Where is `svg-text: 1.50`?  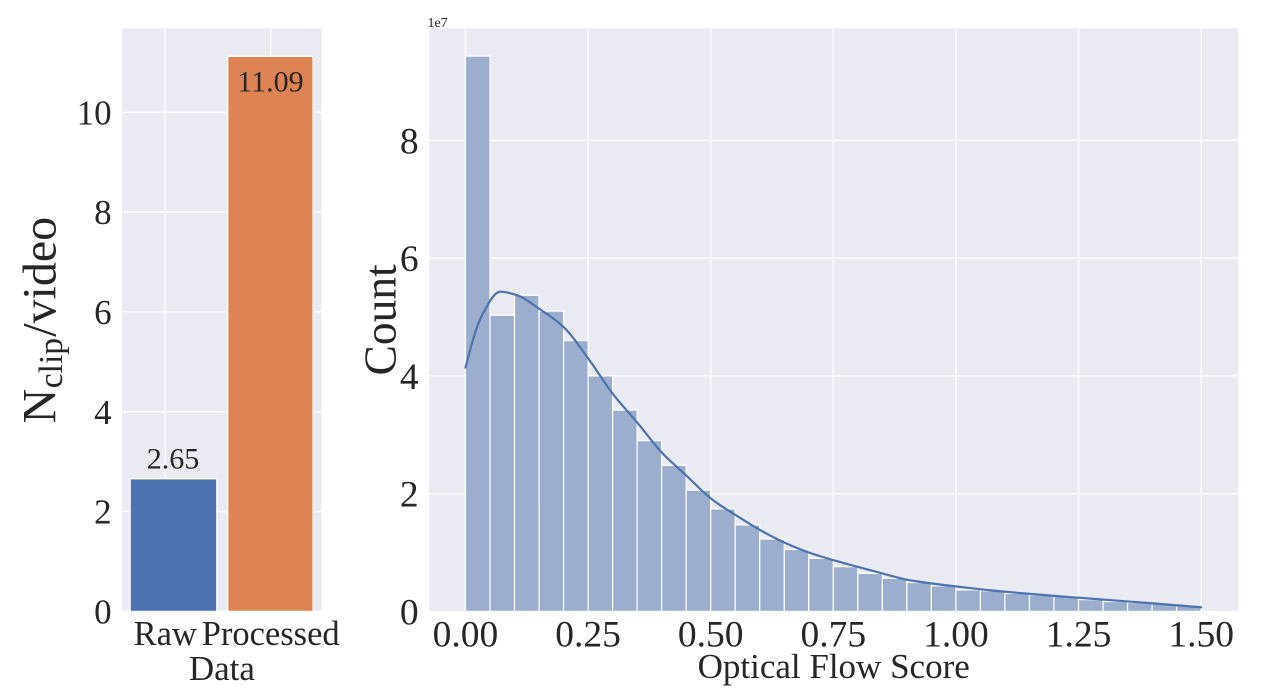 svg-text: 1.50 is located at coordinates (1201, 634).